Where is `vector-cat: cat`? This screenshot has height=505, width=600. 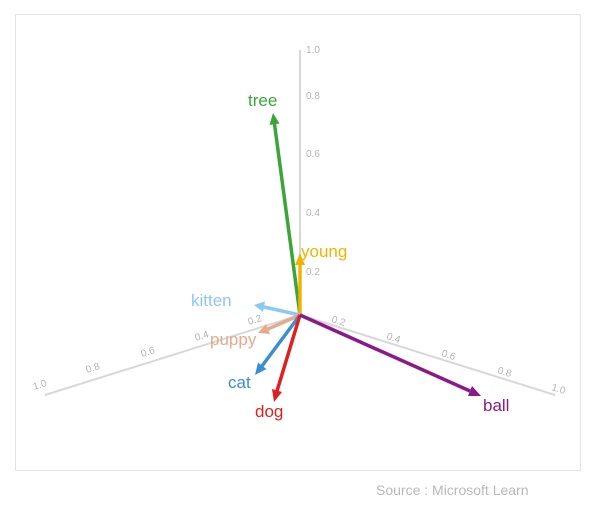
vector-cat: cat is located at coordinates (265, 352).